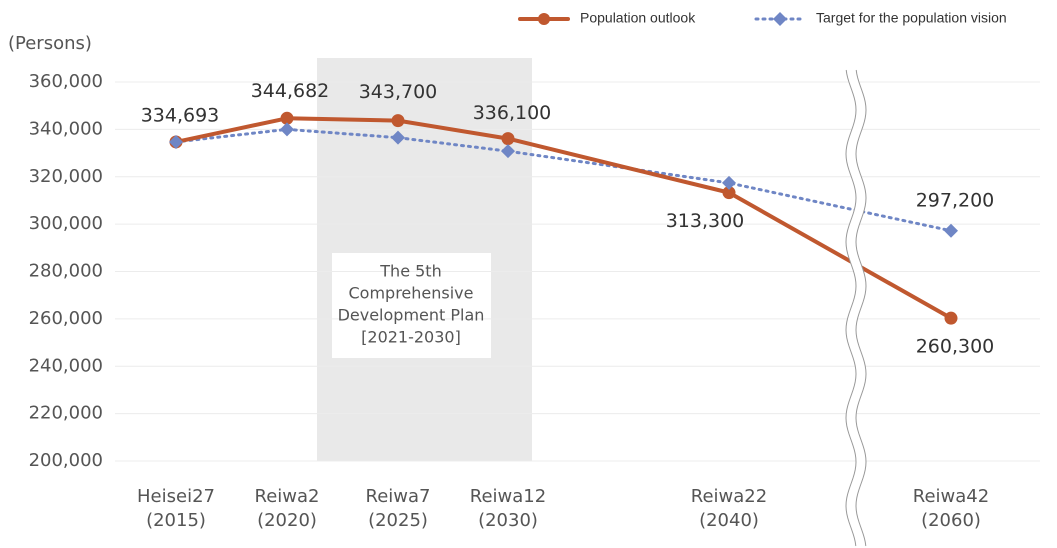  I want to click on data-label: 297,200, so click(955, 200).